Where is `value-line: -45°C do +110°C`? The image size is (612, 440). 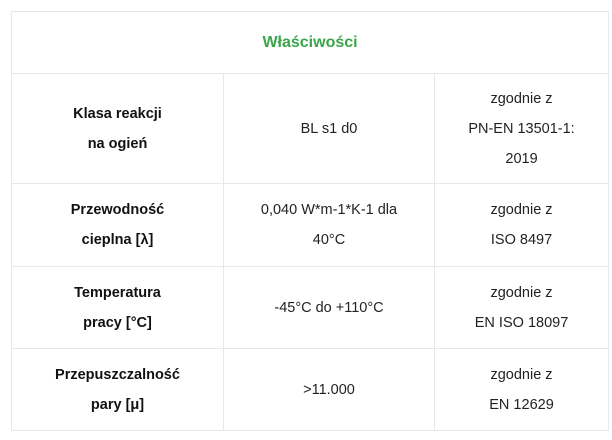 value-line: -45°C do +110°C is located at coordinates (329, 307).